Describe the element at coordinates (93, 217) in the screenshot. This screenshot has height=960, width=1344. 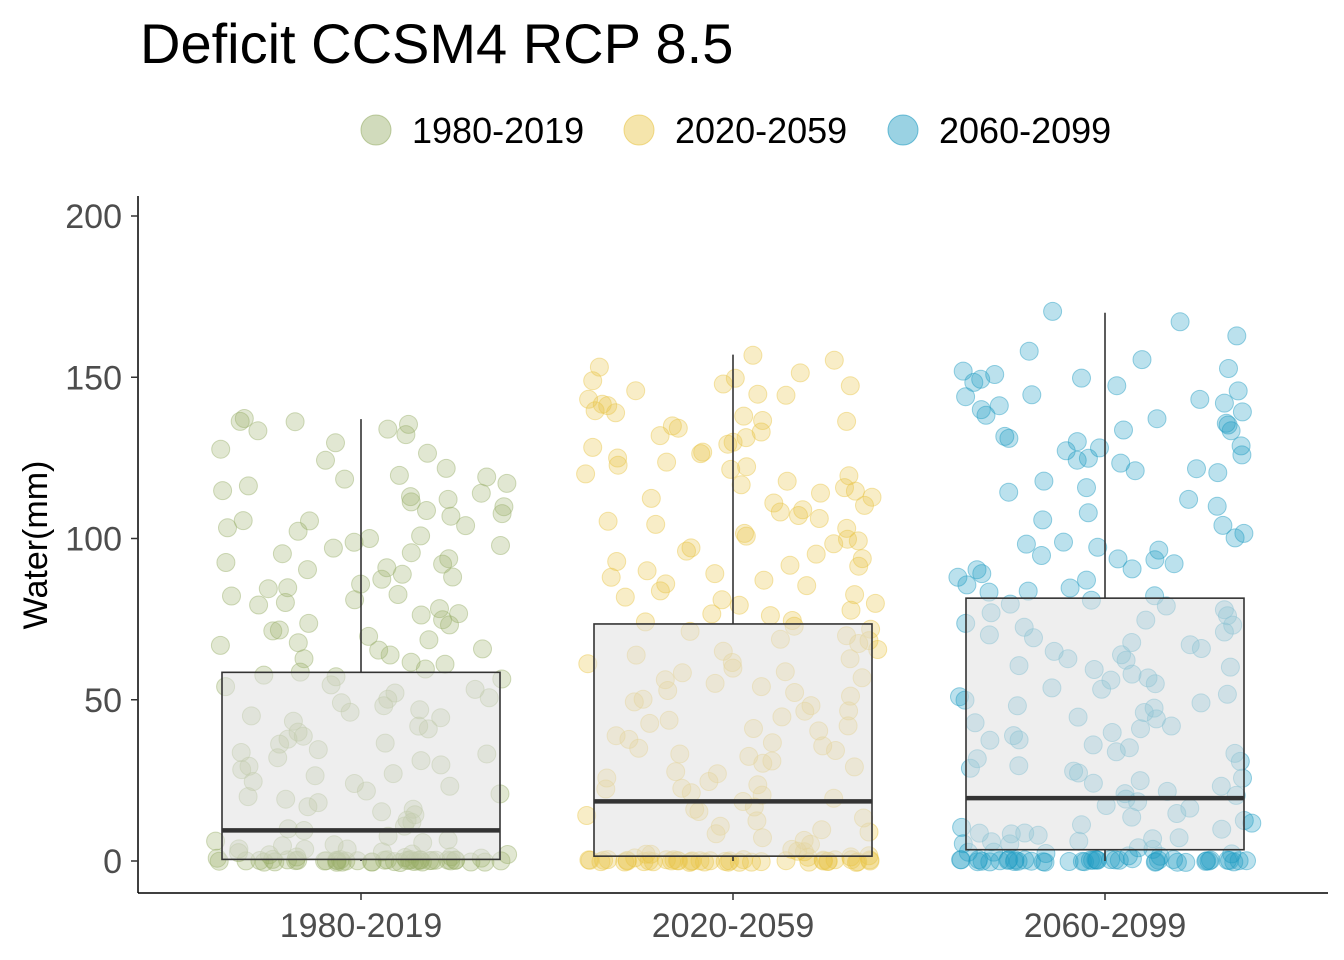
I see `y-tick-label-200: 200` at that location.